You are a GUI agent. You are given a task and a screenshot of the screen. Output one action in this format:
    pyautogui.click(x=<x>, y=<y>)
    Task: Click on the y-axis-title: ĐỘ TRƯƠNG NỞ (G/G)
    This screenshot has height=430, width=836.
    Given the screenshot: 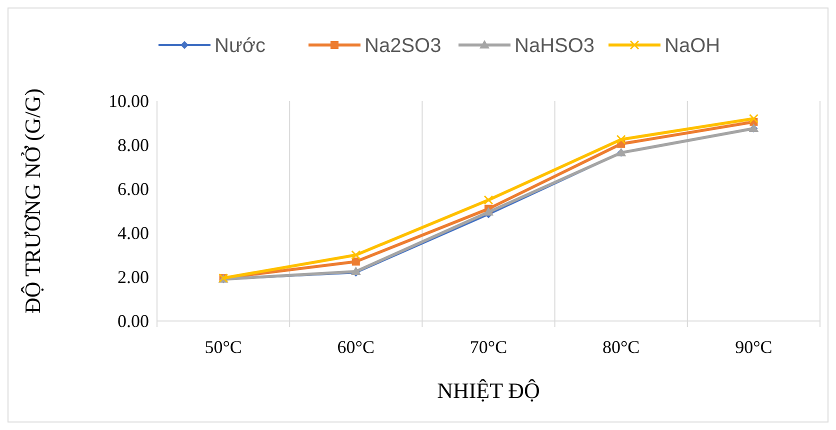 What is the action you would take?
    pyautogui.click(x=32, y=201)
    